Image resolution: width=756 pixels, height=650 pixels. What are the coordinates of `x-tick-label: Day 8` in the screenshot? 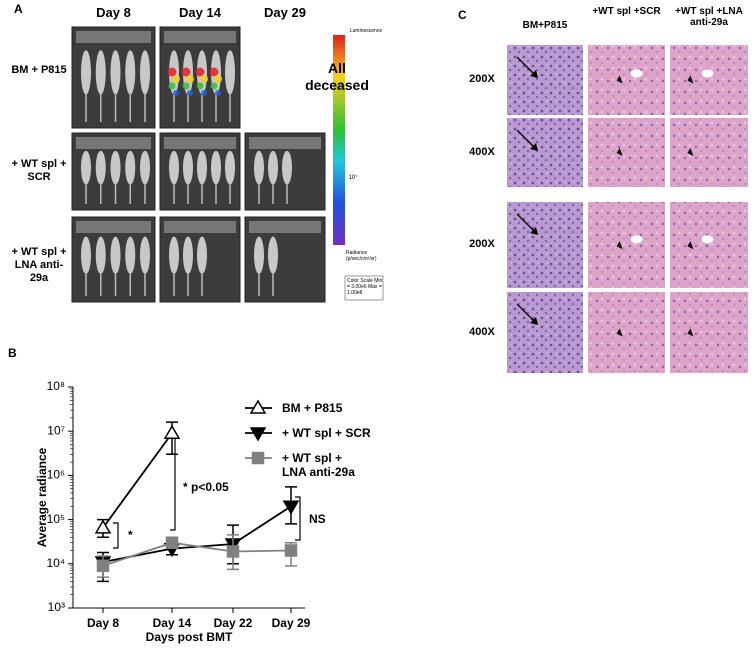 It's located at (103, 623).